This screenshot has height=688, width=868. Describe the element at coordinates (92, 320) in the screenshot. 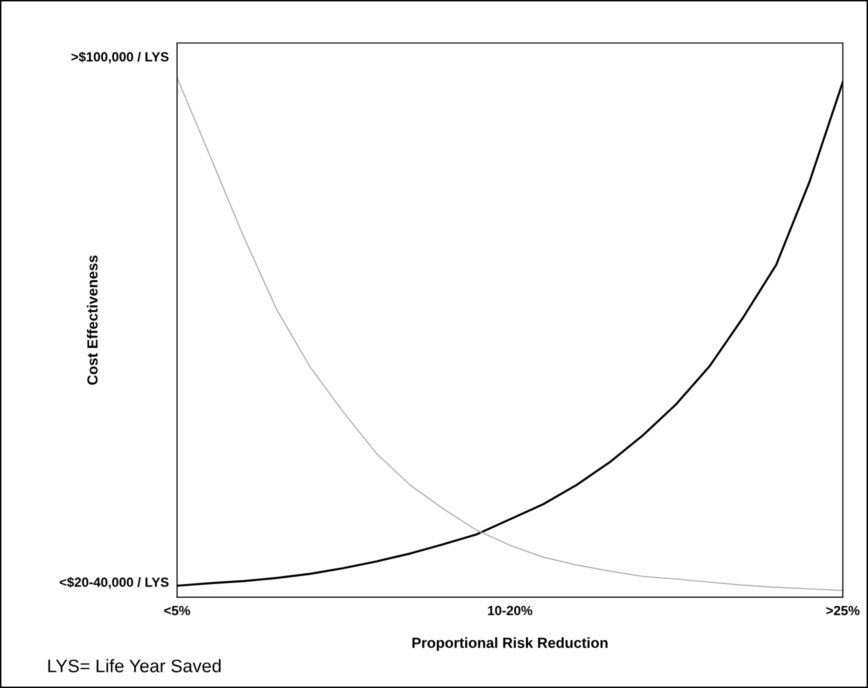

I see `y-axis-title: Cost Effectiveness` at that location.